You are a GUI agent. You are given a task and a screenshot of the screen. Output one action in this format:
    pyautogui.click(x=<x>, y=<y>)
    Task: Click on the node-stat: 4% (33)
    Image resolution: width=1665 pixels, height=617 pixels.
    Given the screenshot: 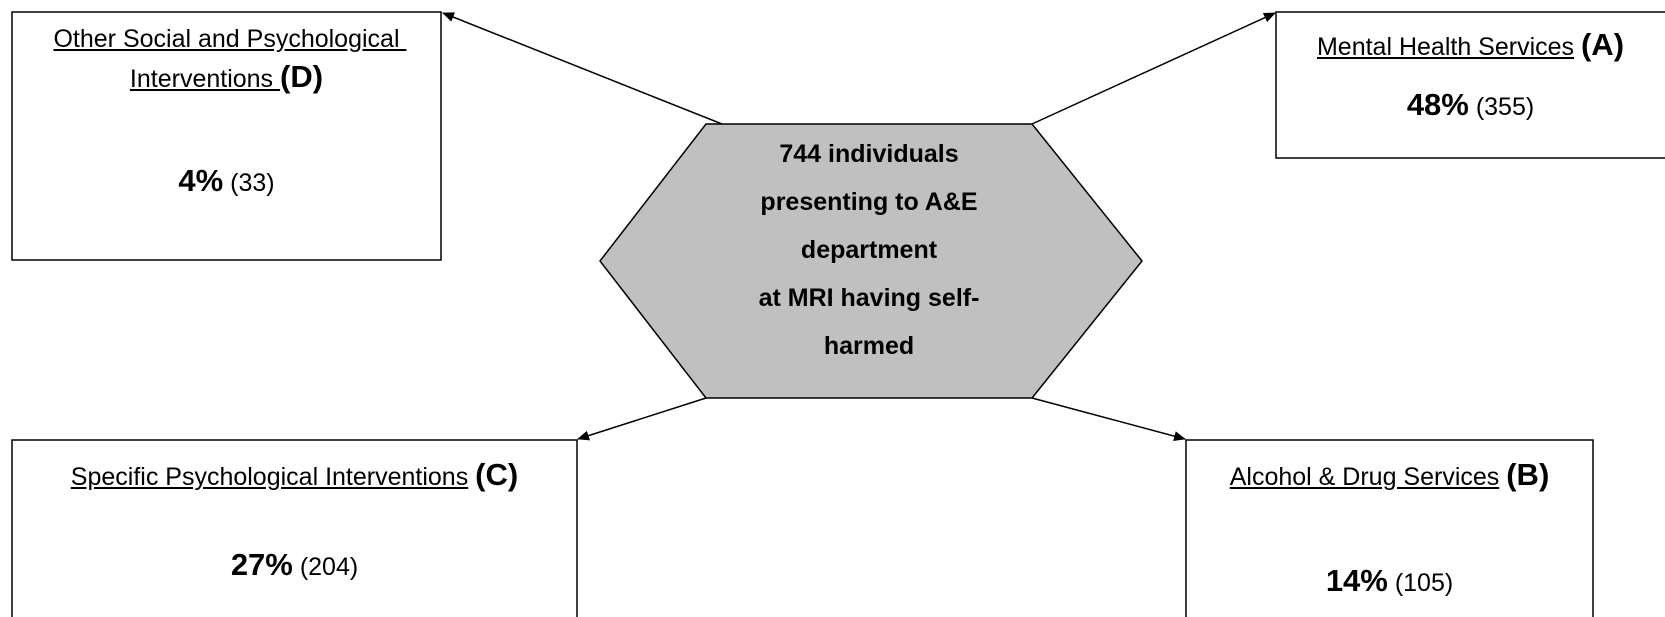 What is the action you would take?
    pyautogui.click(x=226, y=182)
    